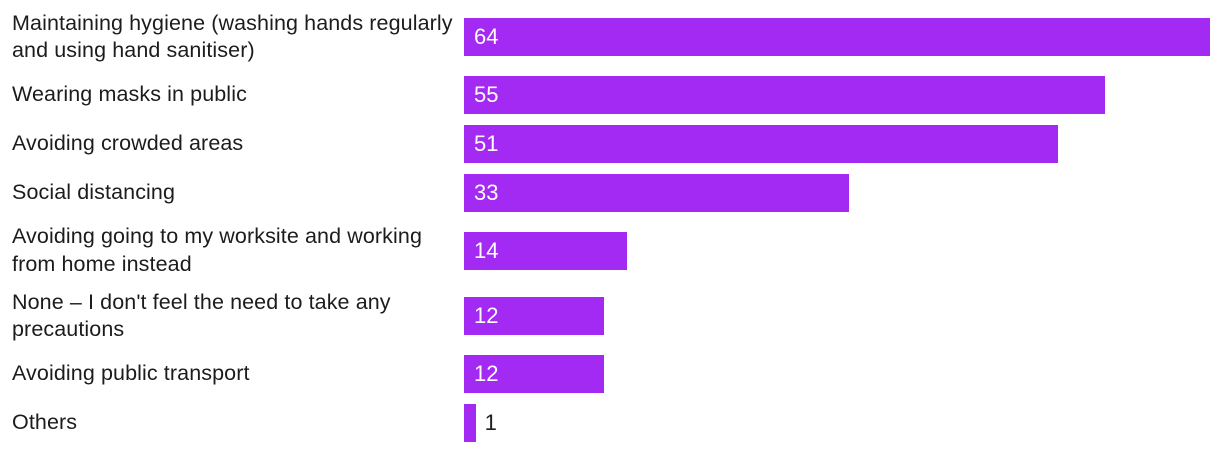 The image size is (1220, 450). Describe the element at coordinates (486, 143) in the screenshot. I see `value-label: 51` at that location.